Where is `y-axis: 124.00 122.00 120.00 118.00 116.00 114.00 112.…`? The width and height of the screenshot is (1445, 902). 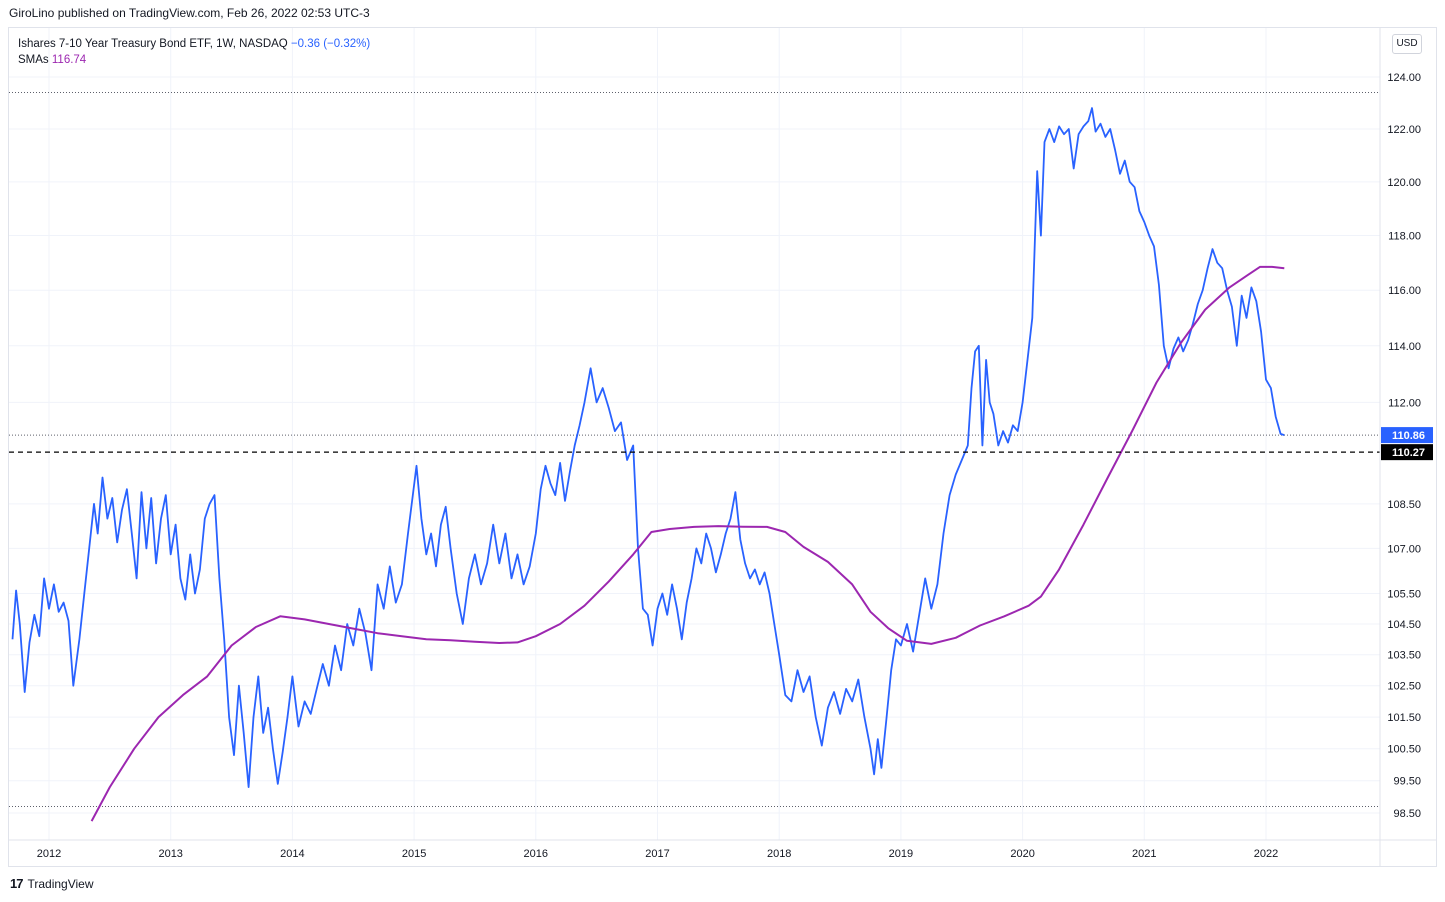
y-axis: 124.00 122.00 120.00 118.00 116.00 114.00 112.… is located at coordinates (1400, 447).